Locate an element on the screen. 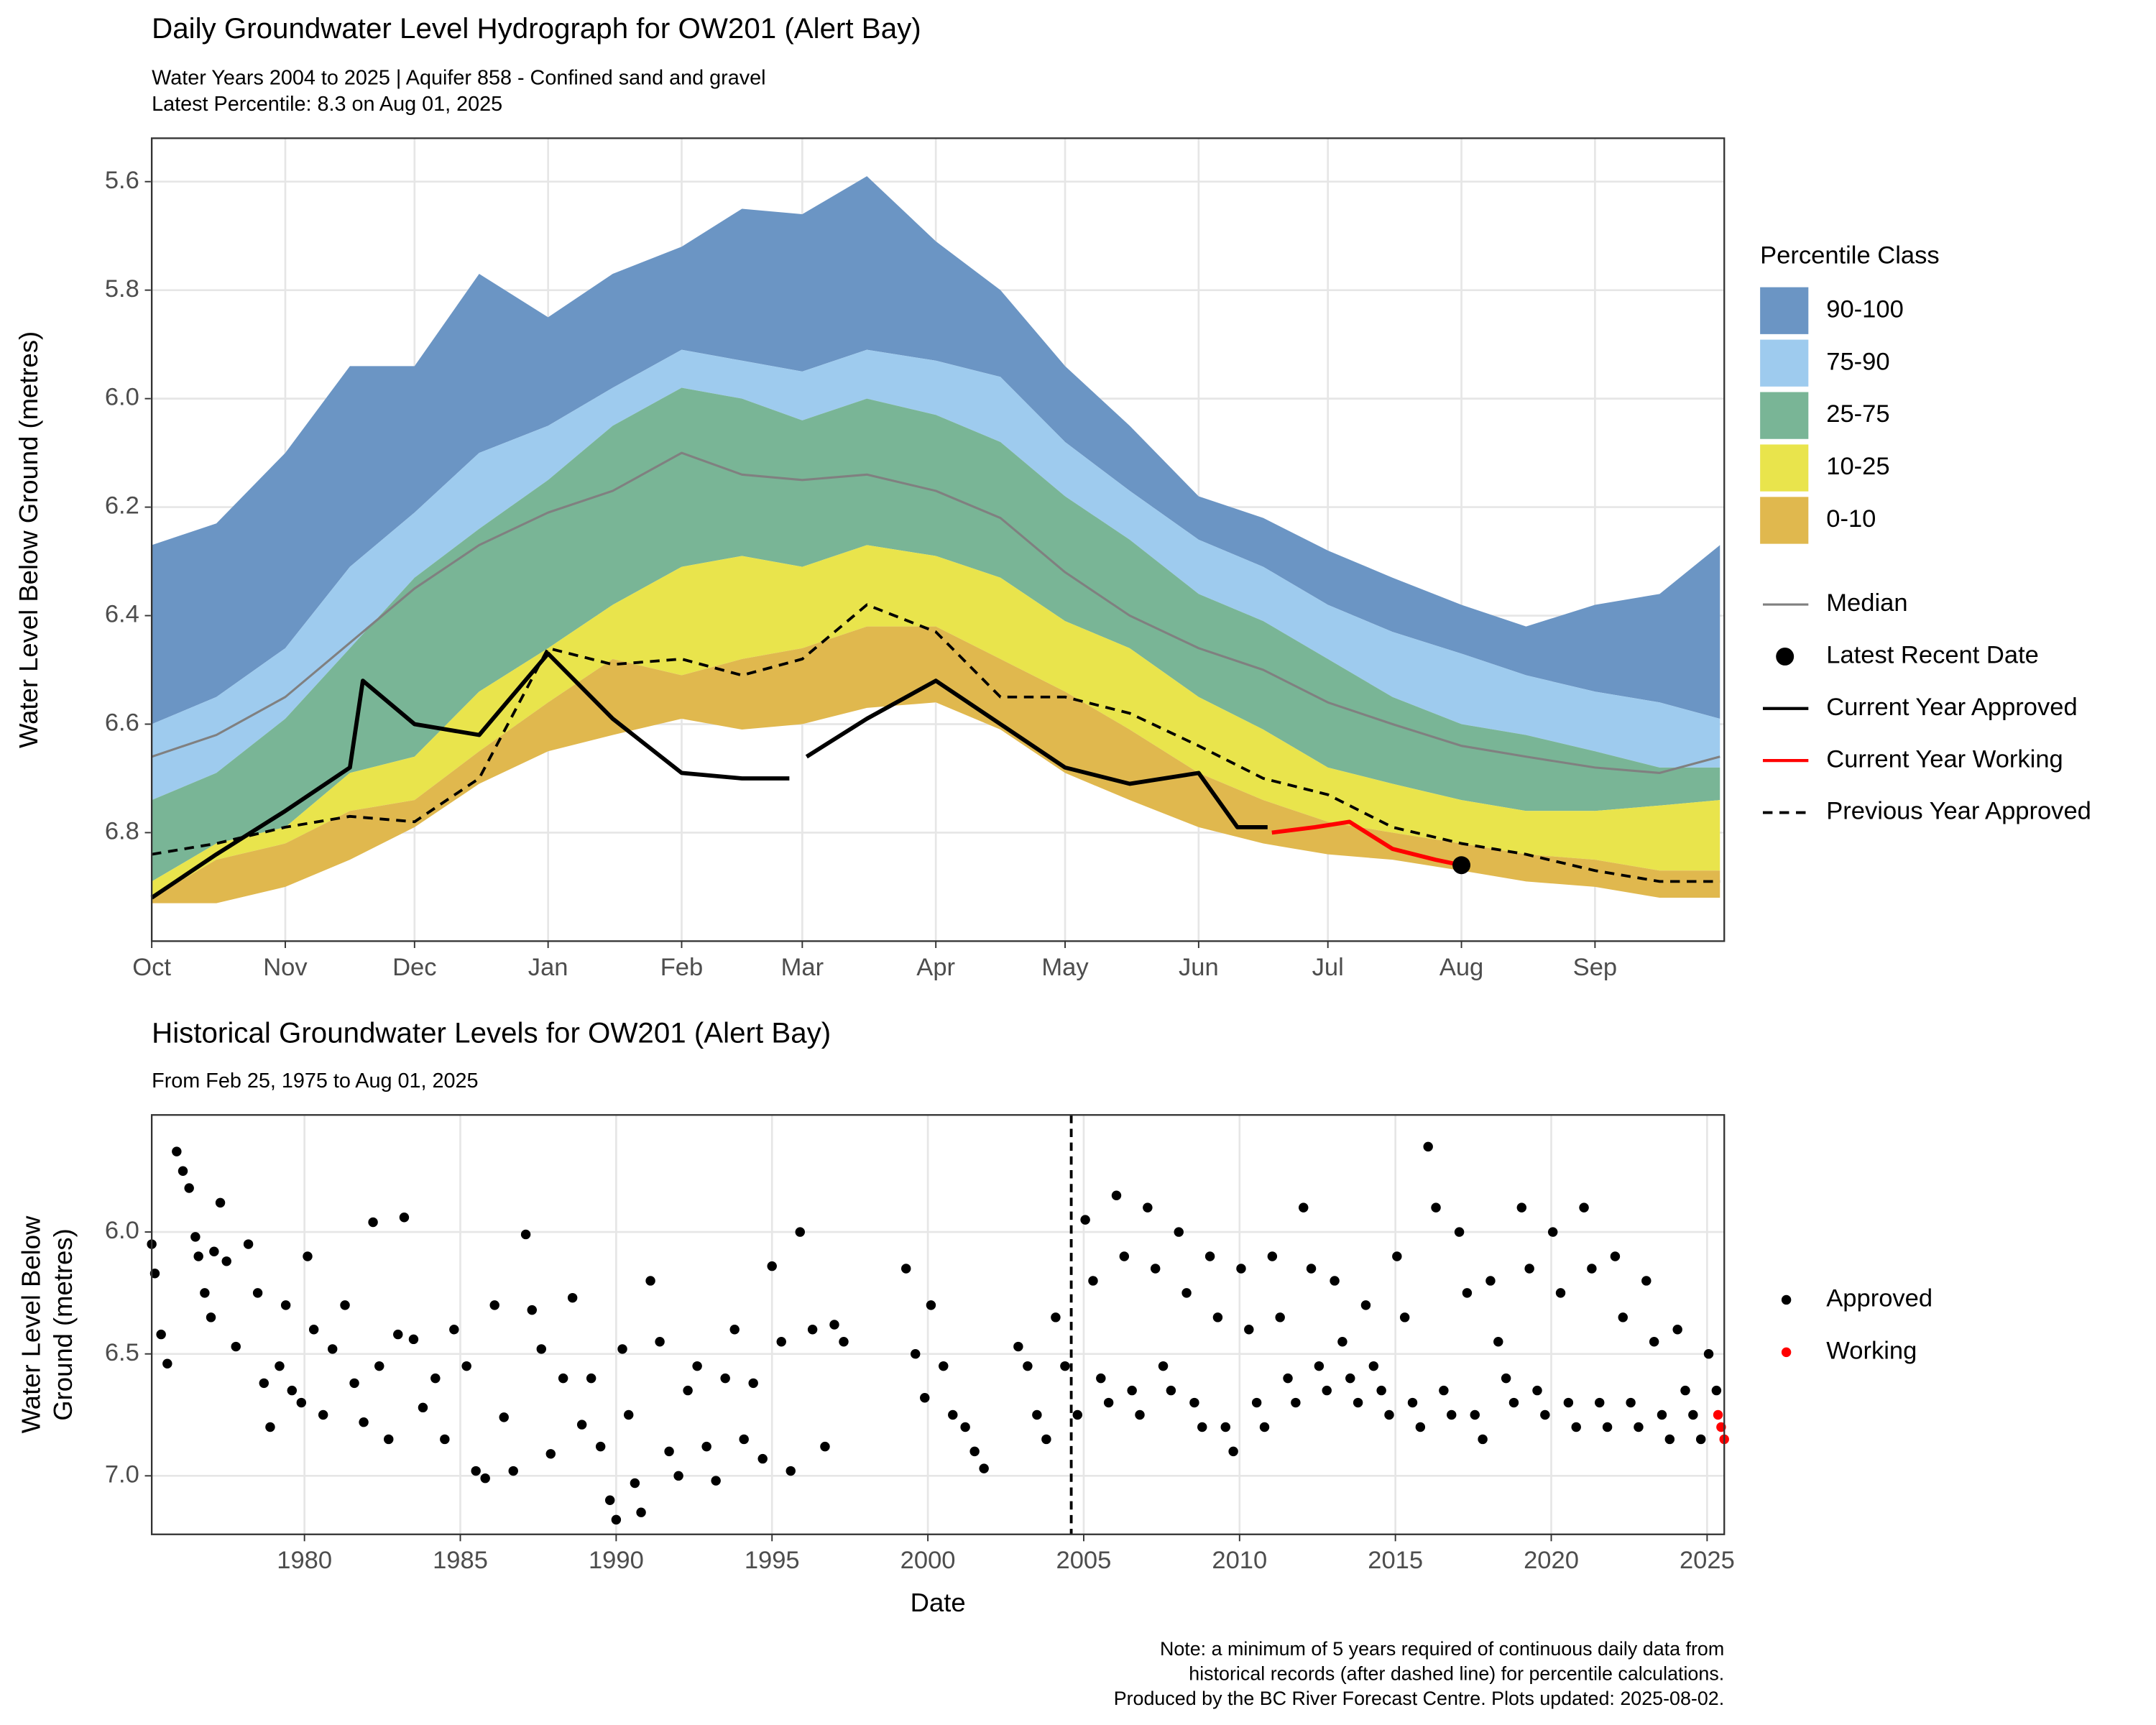  legend-label: 0-10 is located at coordinates (1851, 519).